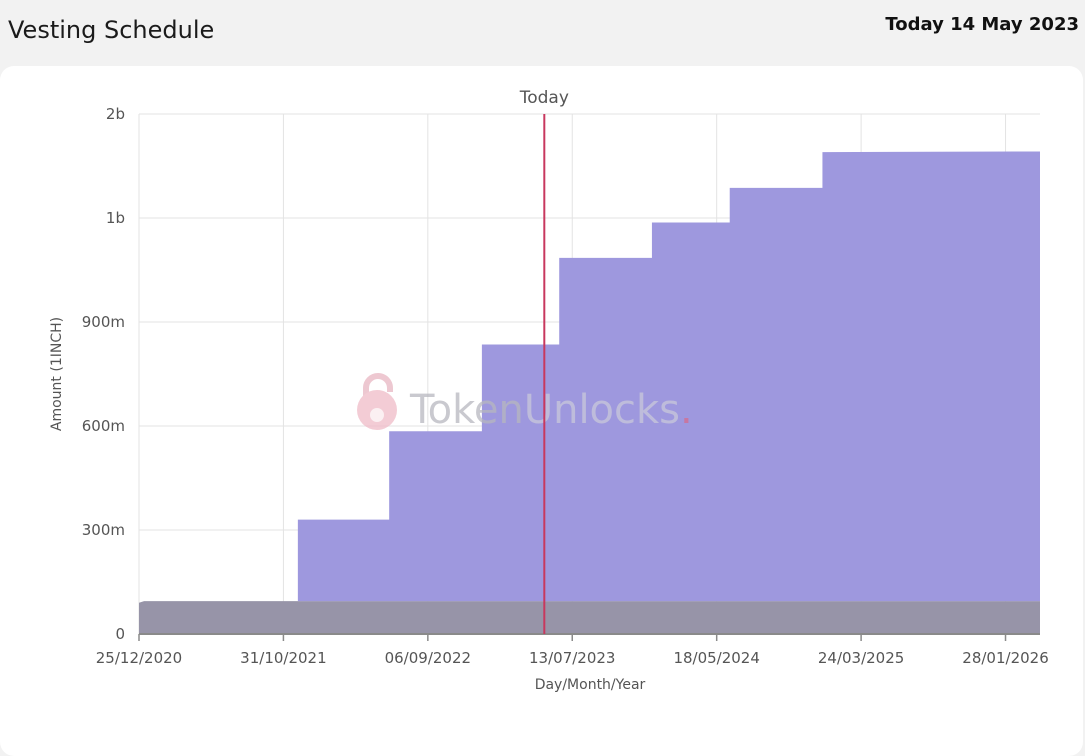 This screenshot has width=1085, height=756. Describe the element at coordinates (544, 98) in the screenshot. I see `today-marker-label: Today` at that location.